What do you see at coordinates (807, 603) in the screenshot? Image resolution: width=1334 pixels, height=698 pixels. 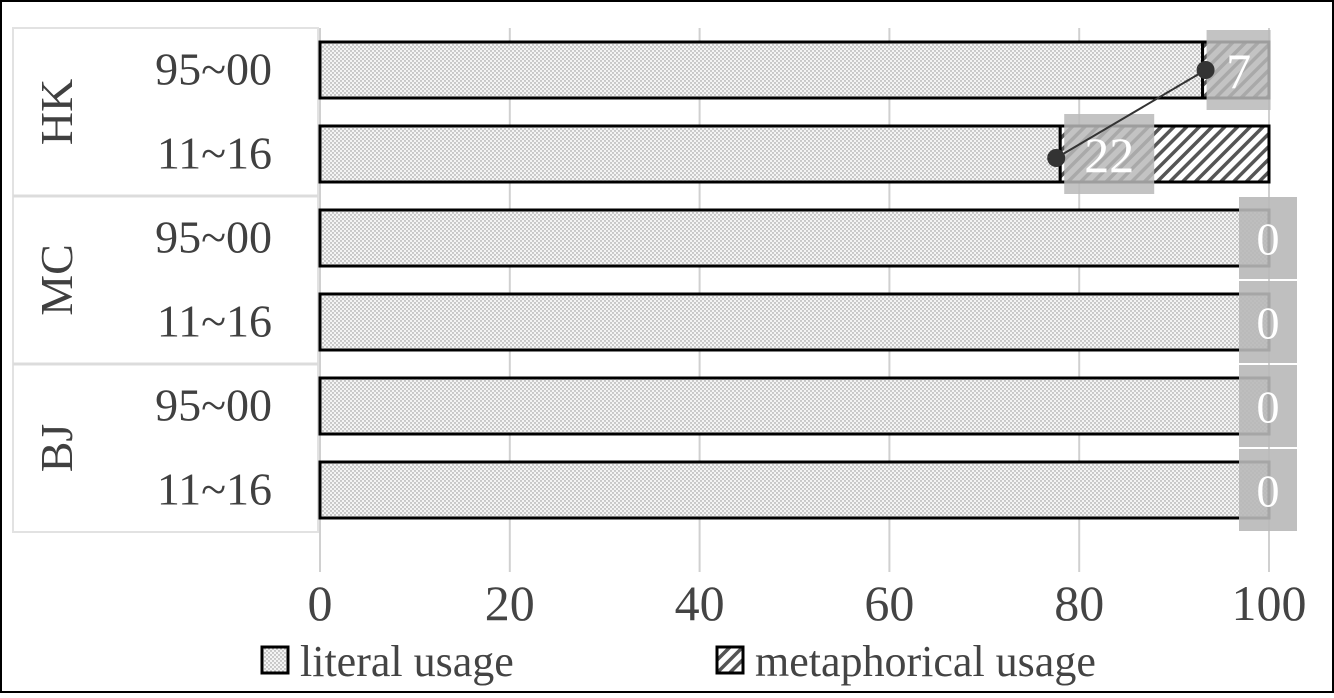 I see `x-axis-ticks: 0 20 40 60 80 100` at bounding box center [807, 603].